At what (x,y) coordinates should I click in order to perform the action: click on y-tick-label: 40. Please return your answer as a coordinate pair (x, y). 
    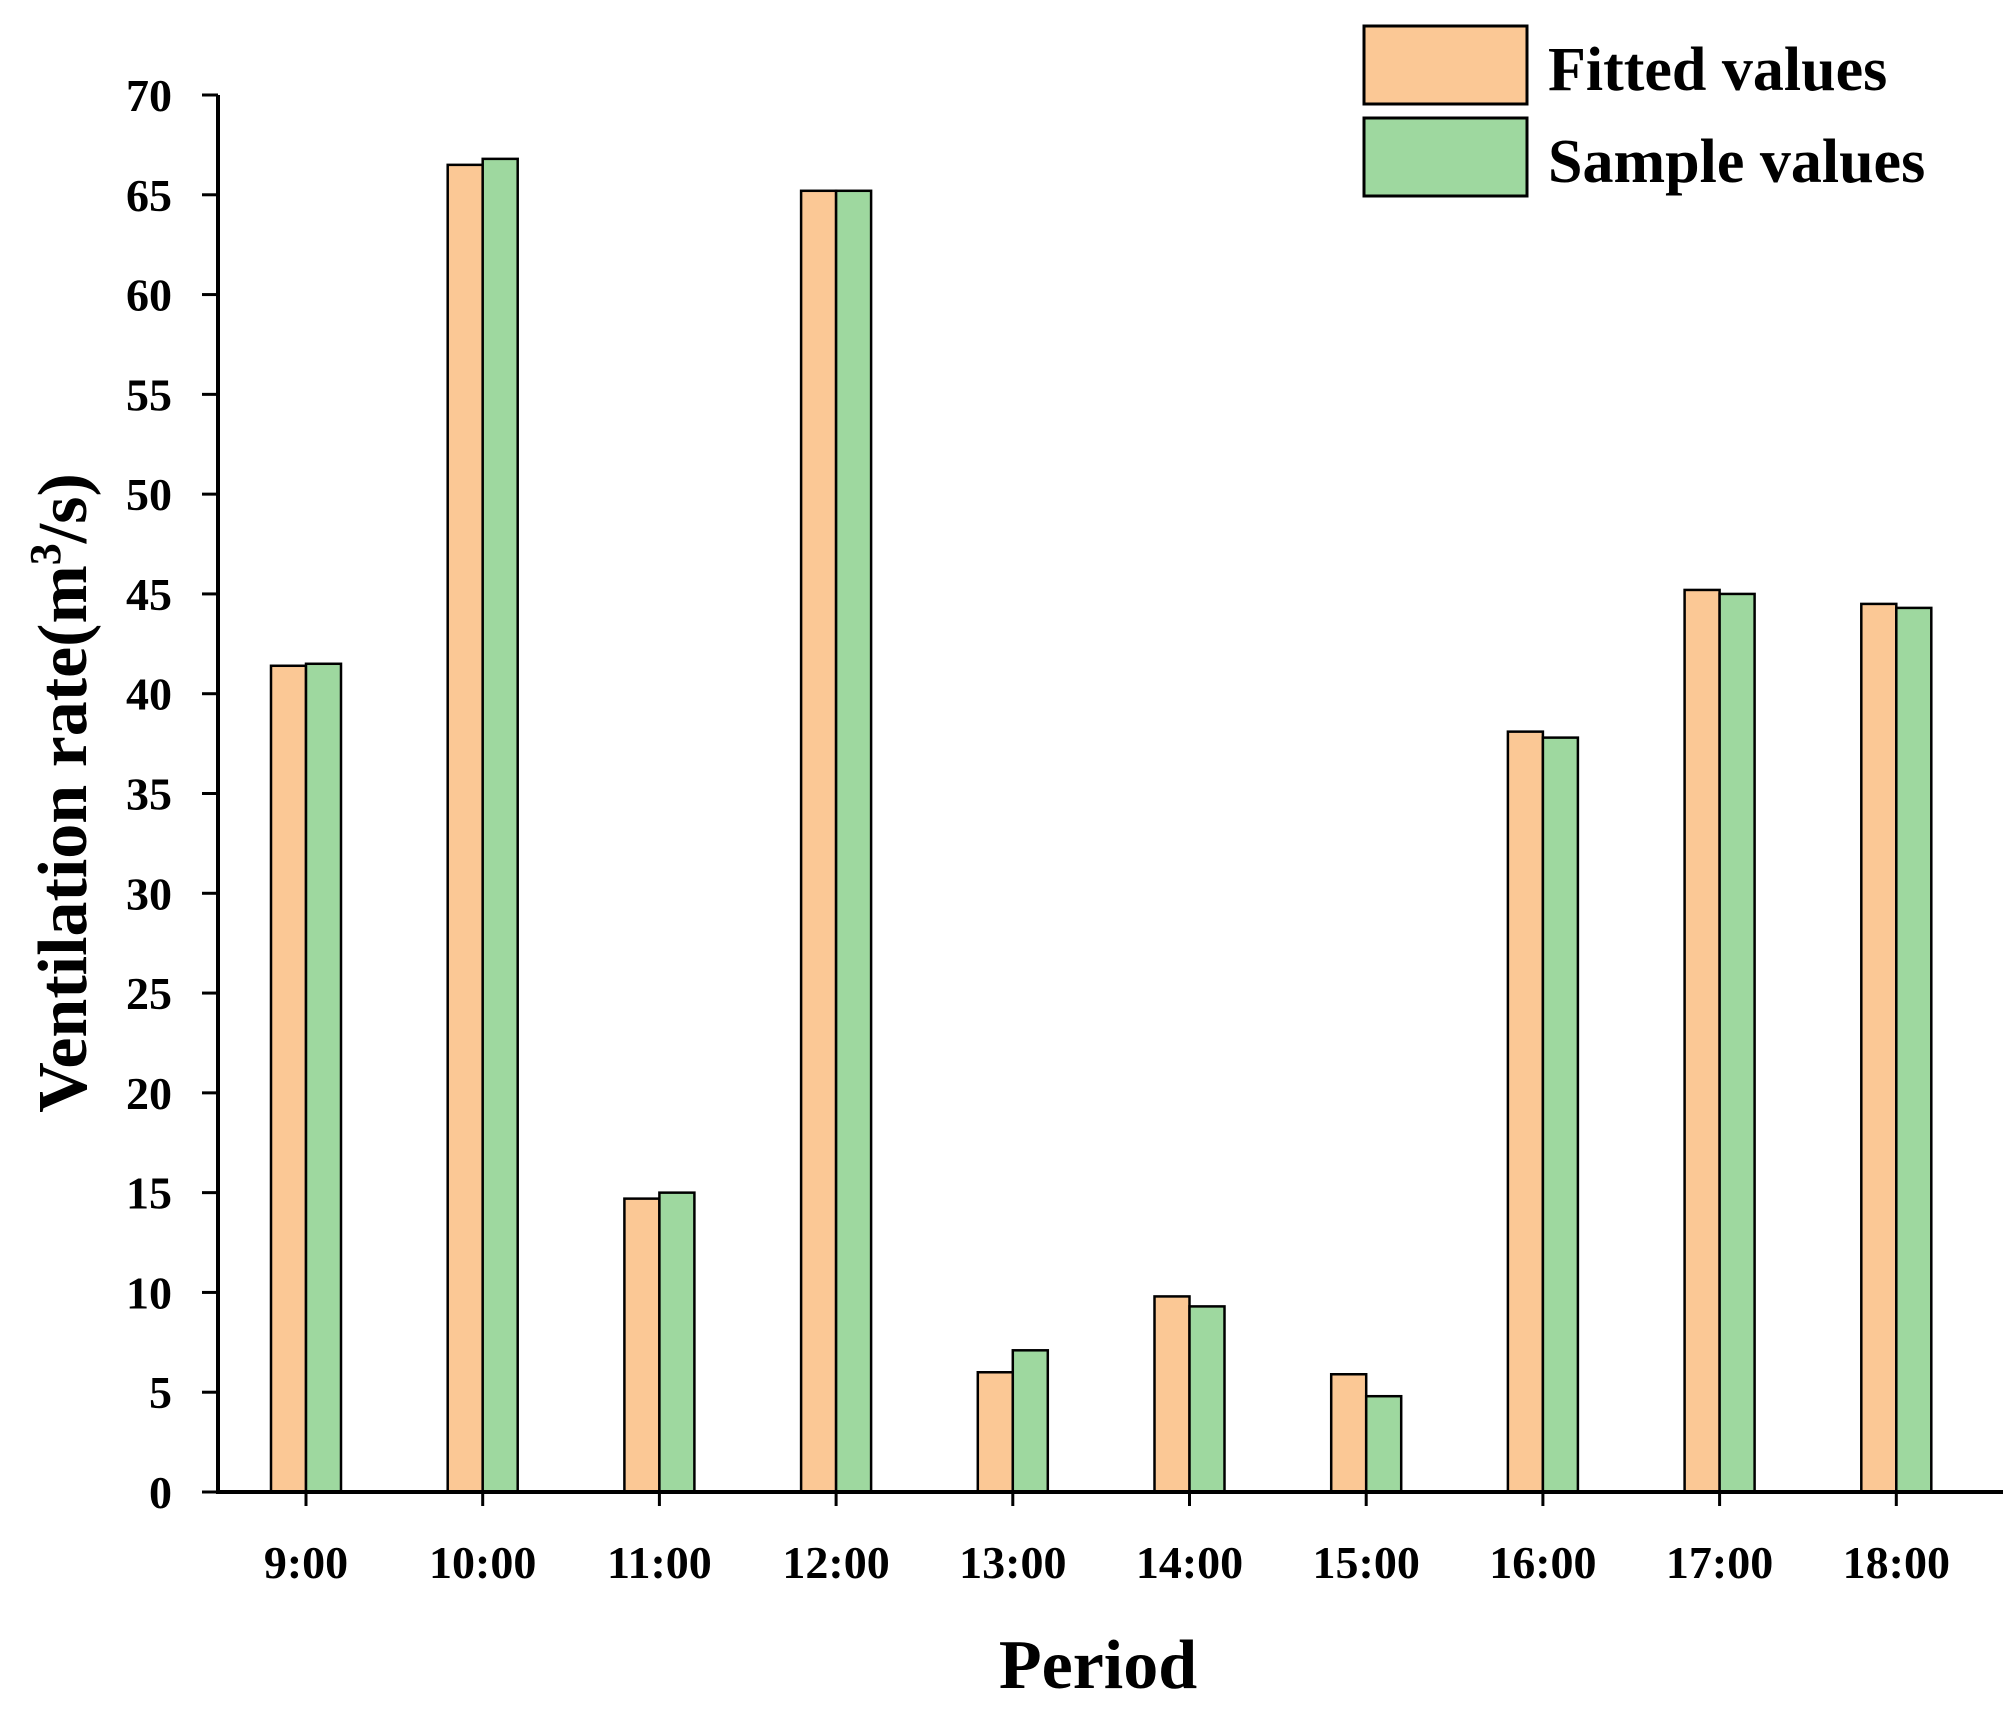
    Looking at the image, I should click on (149, 694).